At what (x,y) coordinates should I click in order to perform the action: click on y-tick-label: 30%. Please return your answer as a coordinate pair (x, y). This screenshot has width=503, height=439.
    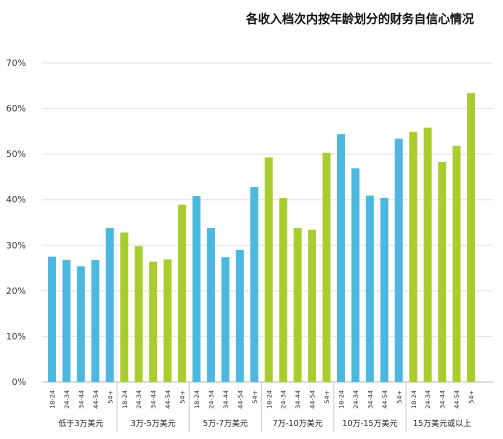
    Looking at the image, I should click on (16, 246).